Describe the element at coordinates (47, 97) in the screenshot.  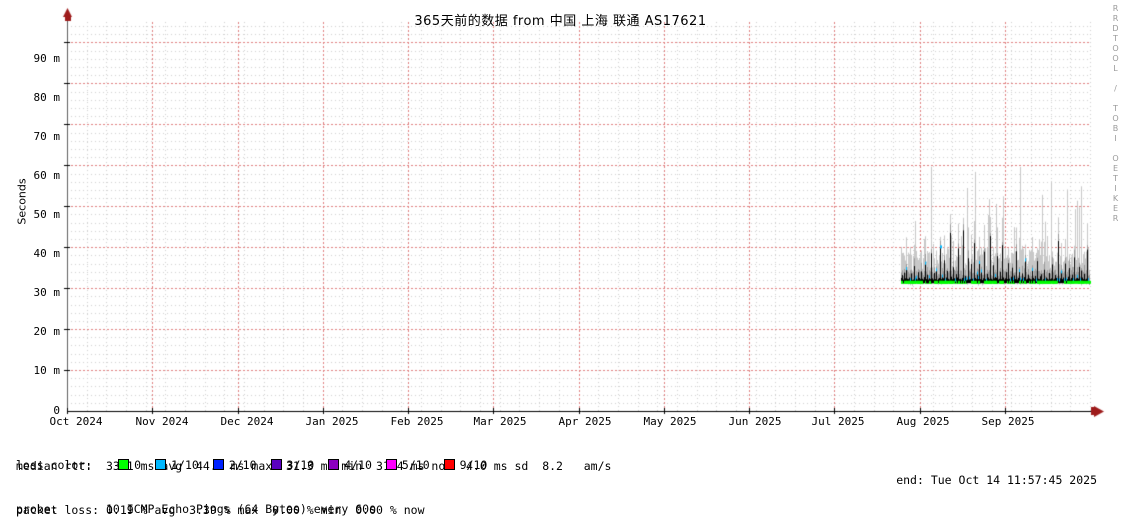
I see `y-tick: 80 m` at that location.